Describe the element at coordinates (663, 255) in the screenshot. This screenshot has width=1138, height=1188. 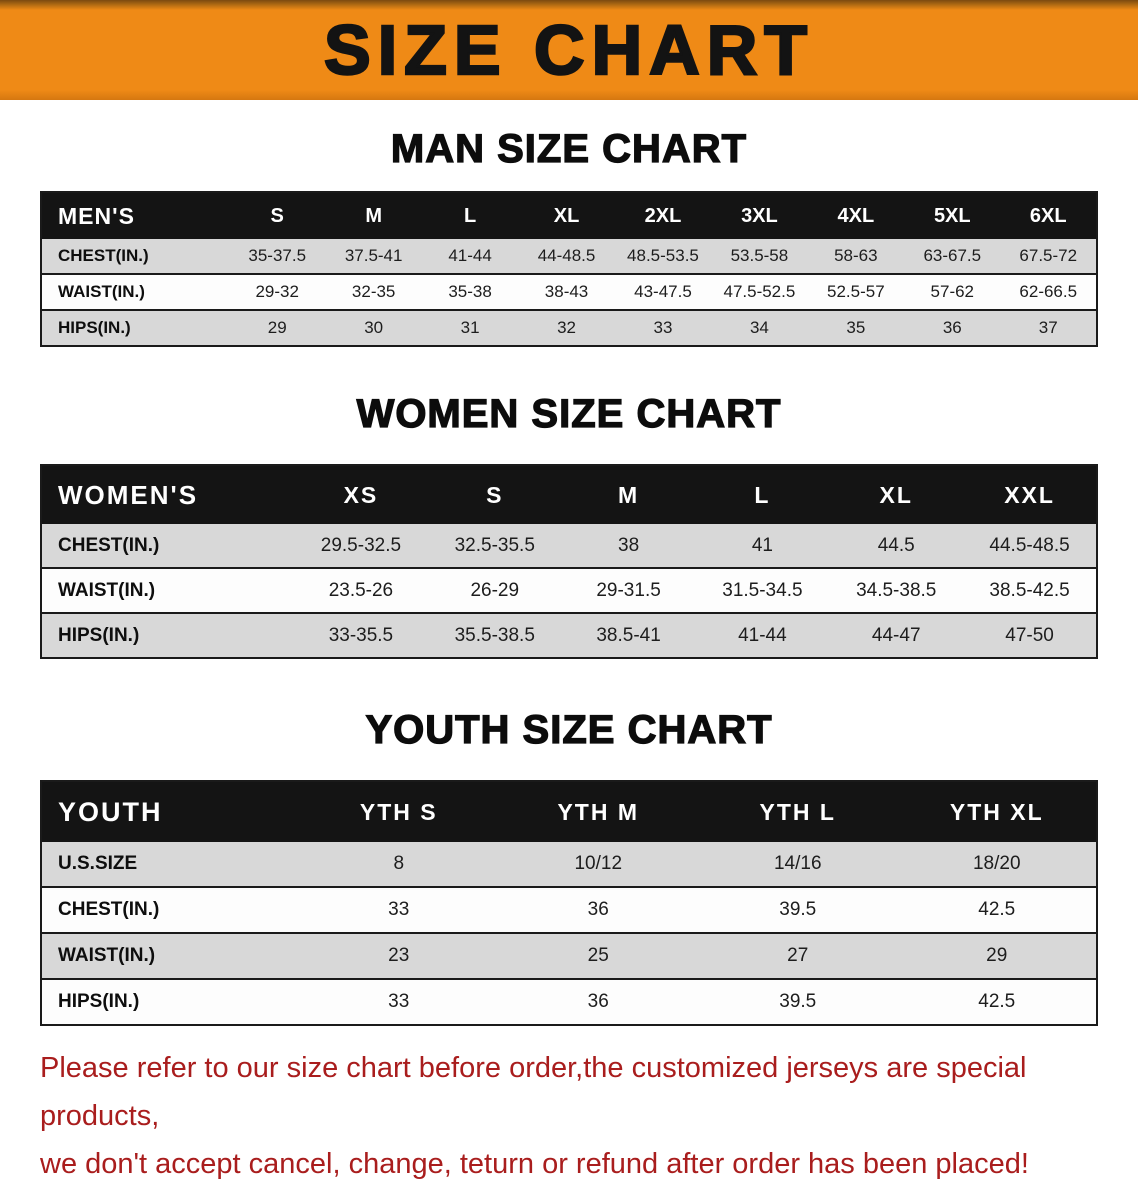
I see `table-cell: 48.5-53.5` at that location.